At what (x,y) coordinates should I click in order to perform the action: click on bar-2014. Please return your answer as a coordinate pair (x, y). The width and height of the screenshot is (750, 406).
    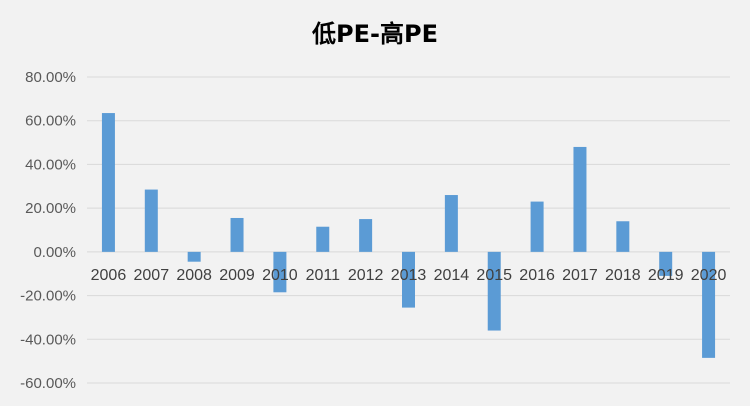
    Looking at the image, I should click on (451, 223).